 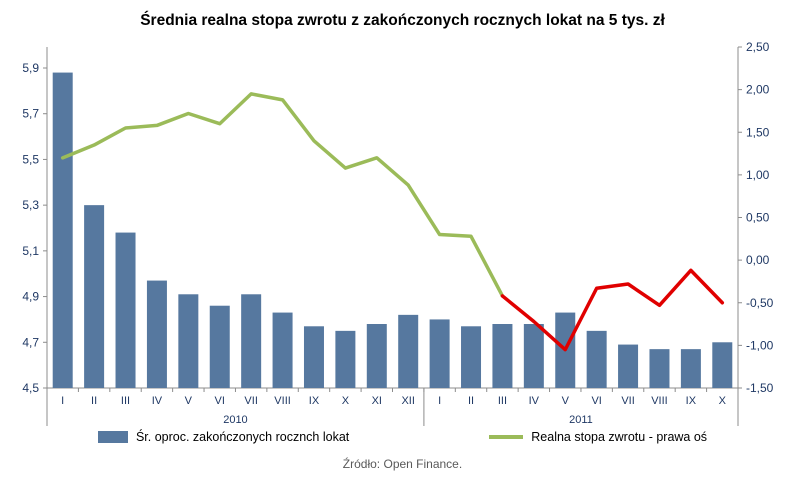 I want to click on legend-item-line: Realna stopa zwrotu - prawa oś, so click(x=598, y=437).